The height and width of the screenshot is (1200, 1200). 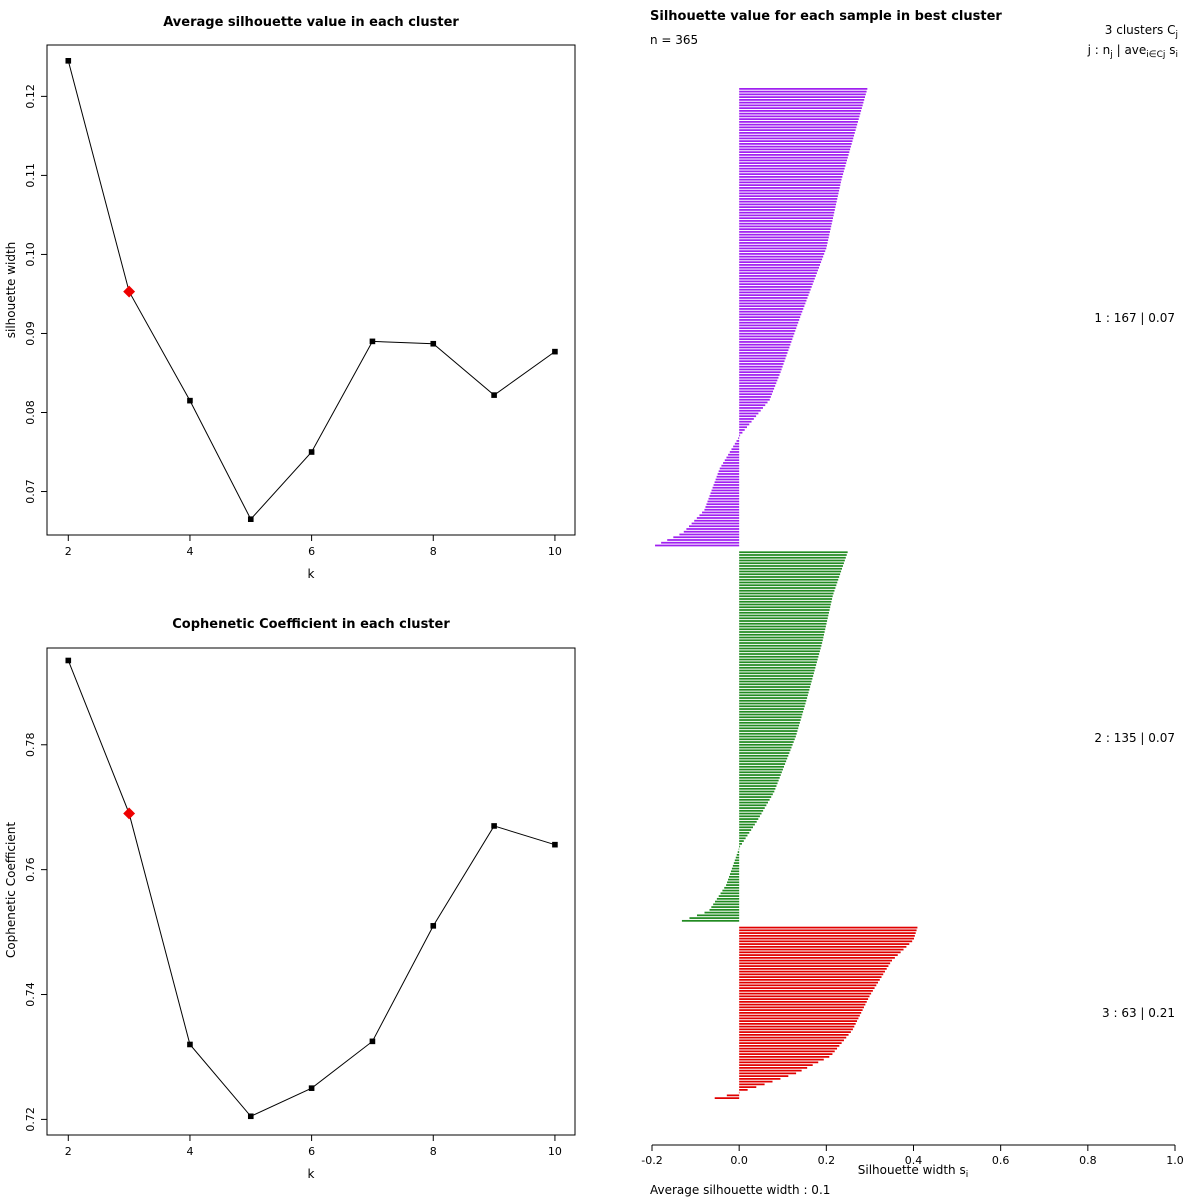 What do you see at coordinates (189, 551) in the screenshot?
I see `x-tick-label: 4` at bounding box center [189, 551].